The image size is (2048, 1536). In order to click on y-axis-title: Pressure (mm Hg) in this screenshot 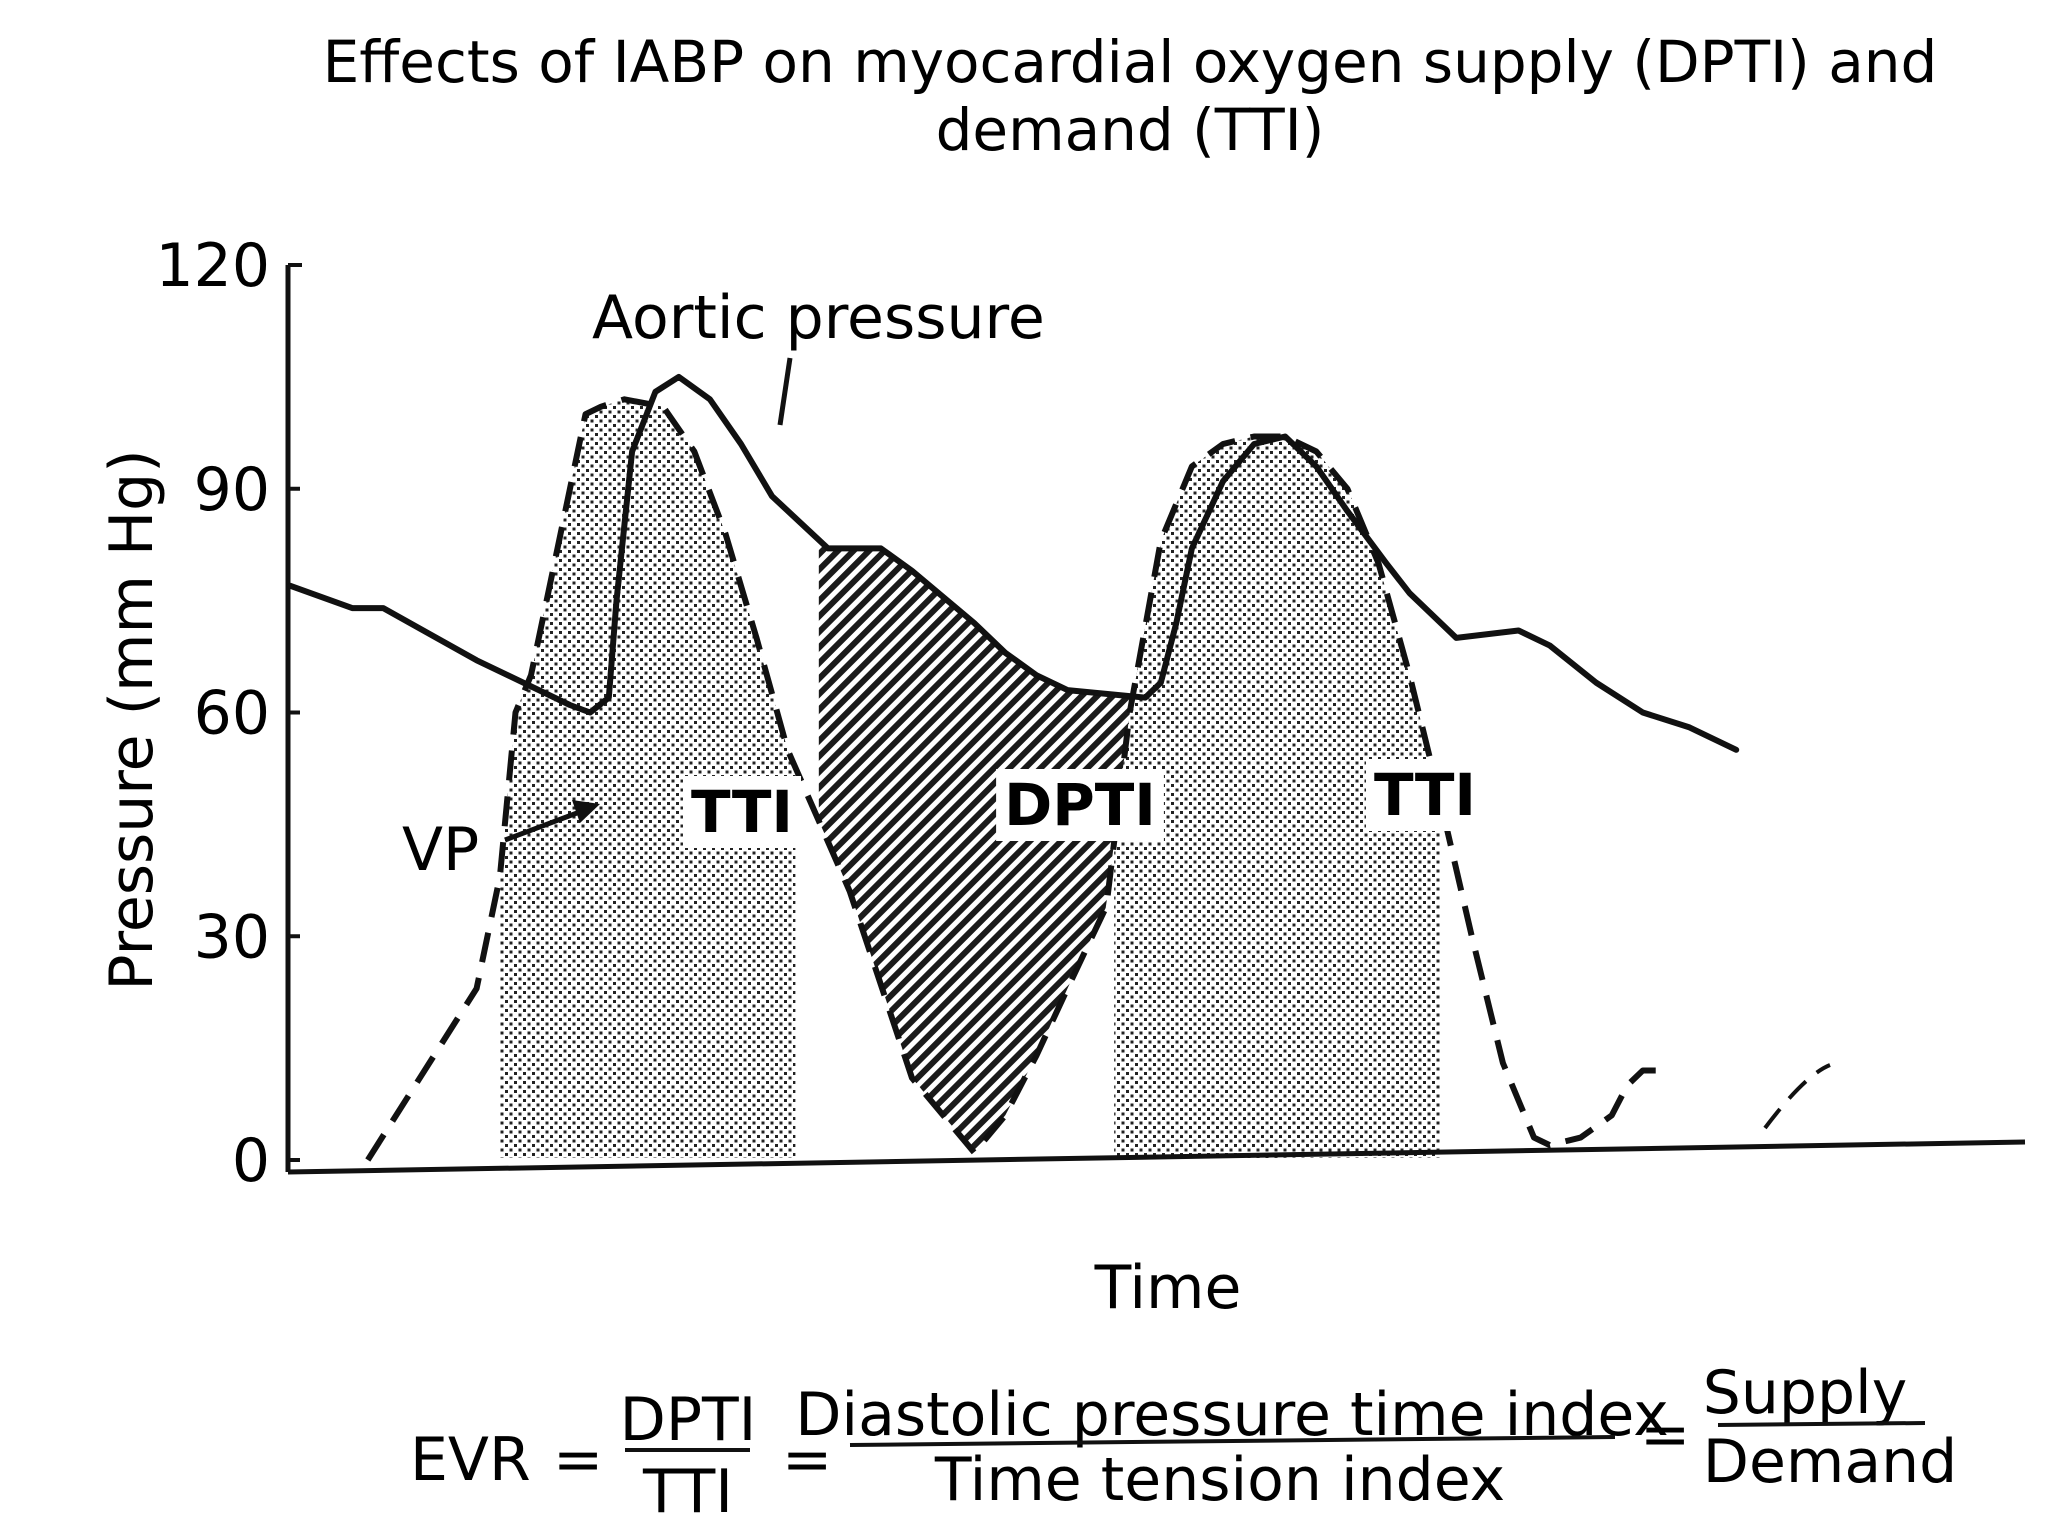, I will do `click(132, 719)`.